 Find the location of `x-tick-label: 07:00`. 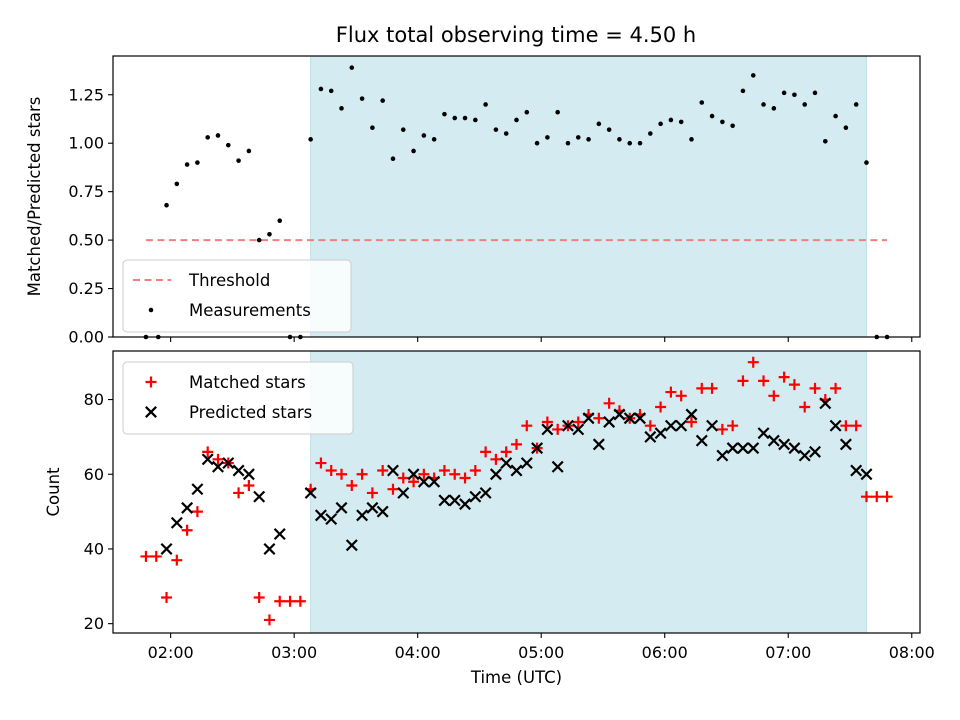

x-tick-label: 07:00 is located at coordinates (788, 652).